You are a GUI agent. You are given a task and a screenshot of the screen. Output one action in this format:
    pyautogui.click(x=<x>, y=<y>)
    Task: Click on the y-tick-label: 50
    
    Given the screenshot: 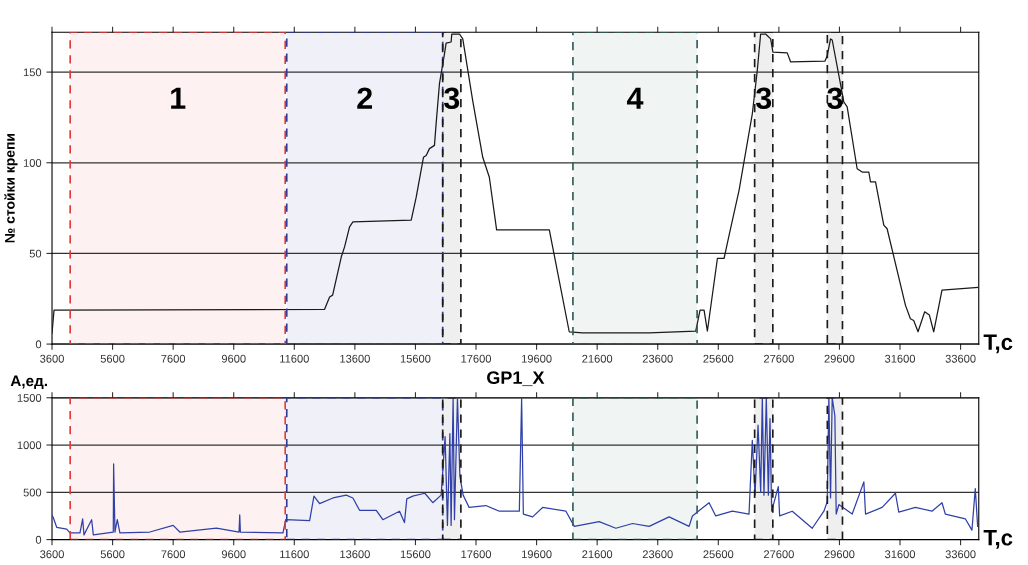 What is the action you would take?
    pyautogui.click(x=35, y=253)
    